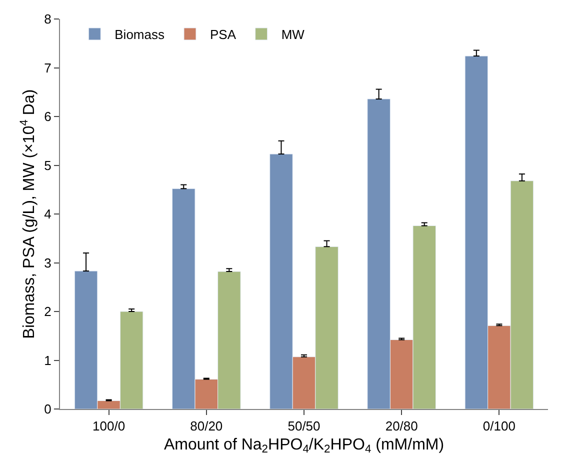 This screenshot has height=462, width=563. What do you see at coordinates (48, 262) in the screenshot?
I see `y-tick-label: 3` at bounding box center [48, 262].